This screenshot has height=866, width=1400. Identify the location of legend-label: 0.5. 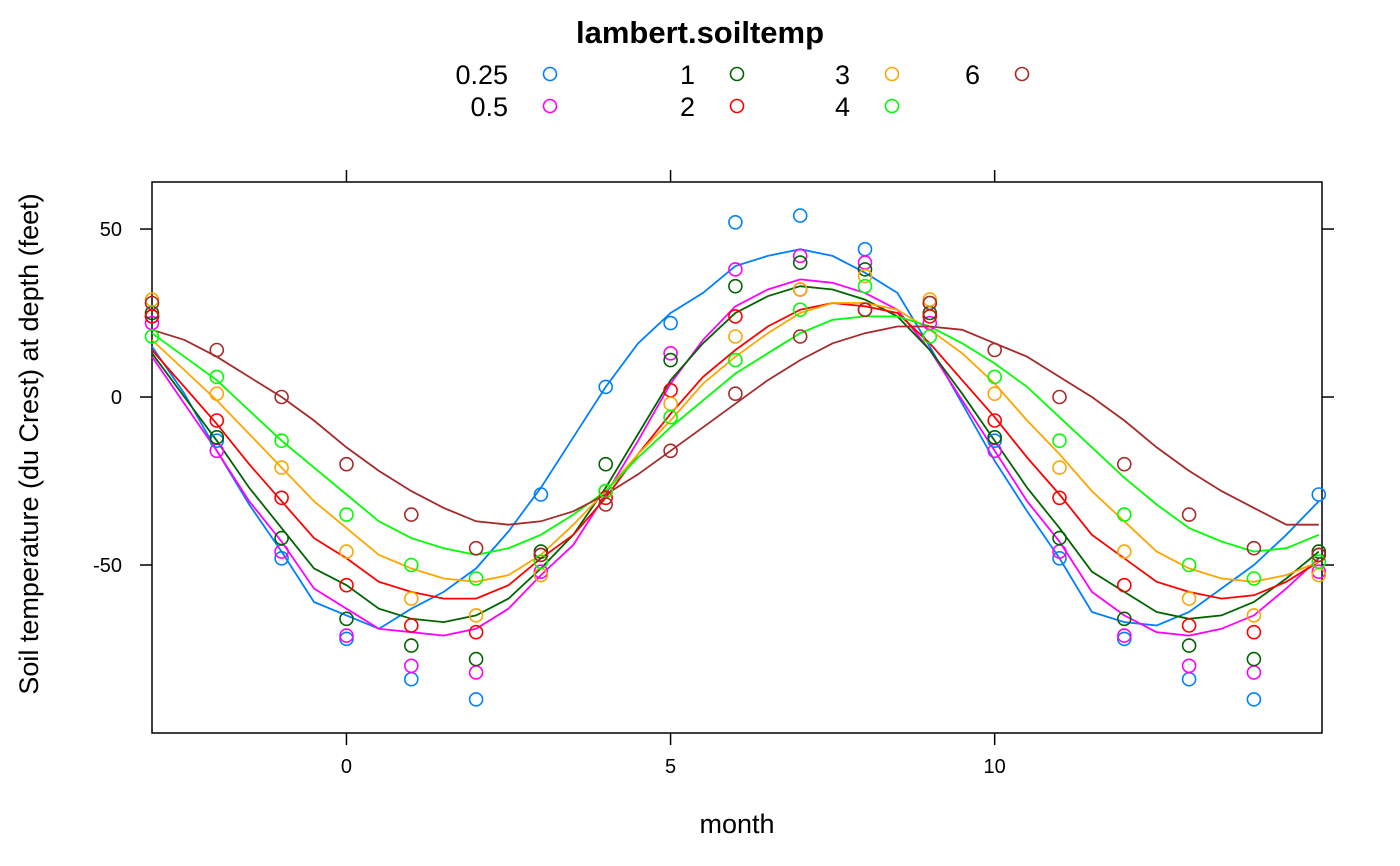
(489, 107).